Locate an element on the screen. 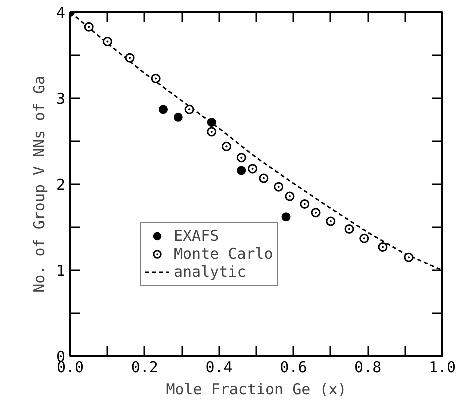 This screenshot has height=406, width=460. y-tick-label: 3 is located at coordinates (61, 99).